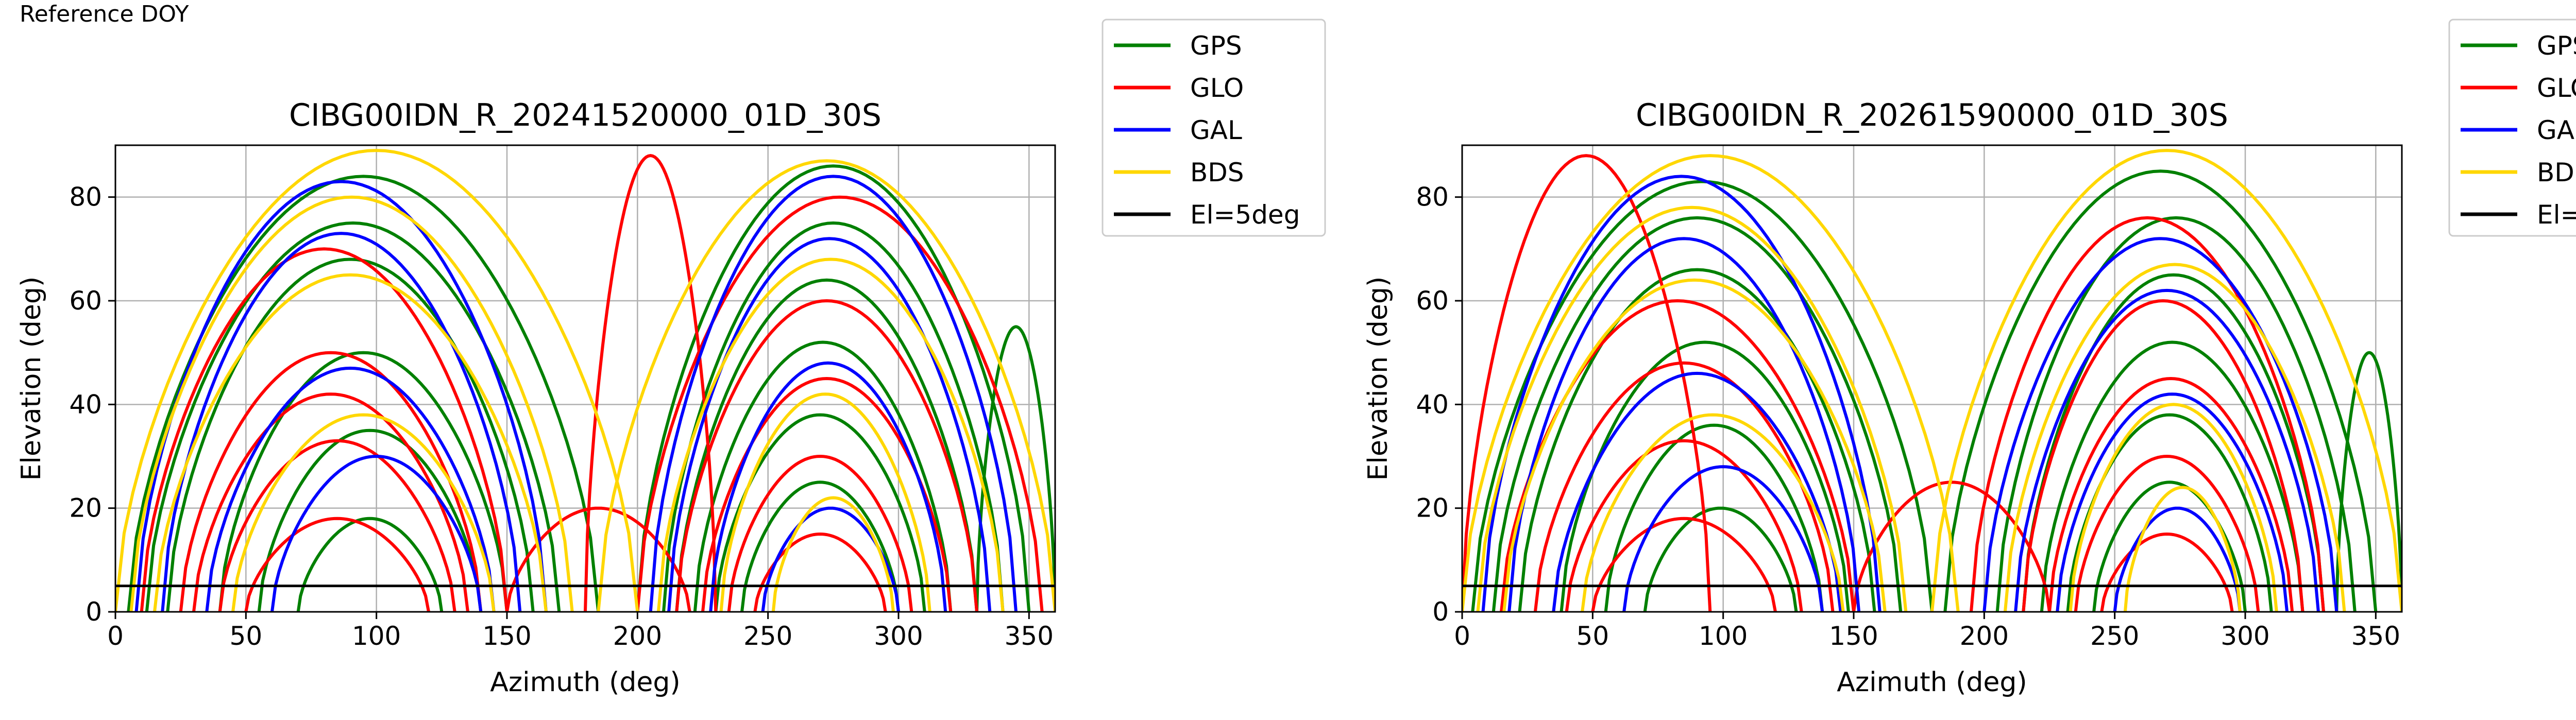 This screenshot has height=720, width=2576. I want to click on chart0-x-tick-label: 200, so click(638, 636).